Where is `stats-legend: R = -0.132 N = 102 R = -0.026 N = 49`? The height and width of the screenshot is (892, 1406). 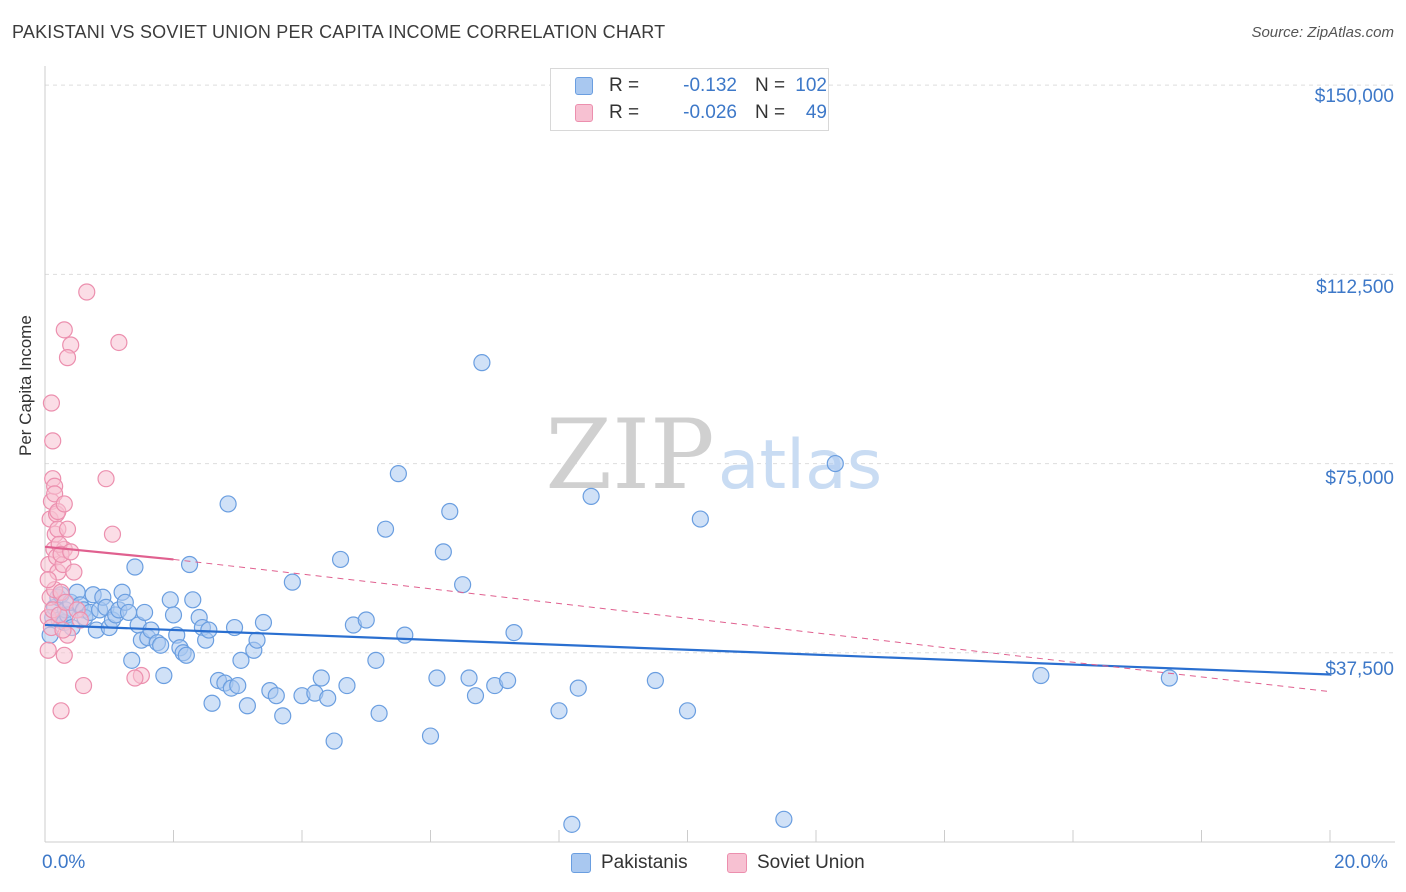
stats-legend: R = -0.132 N = 102 R = -0.026 N = 49 is located at coordinates (689, 99).